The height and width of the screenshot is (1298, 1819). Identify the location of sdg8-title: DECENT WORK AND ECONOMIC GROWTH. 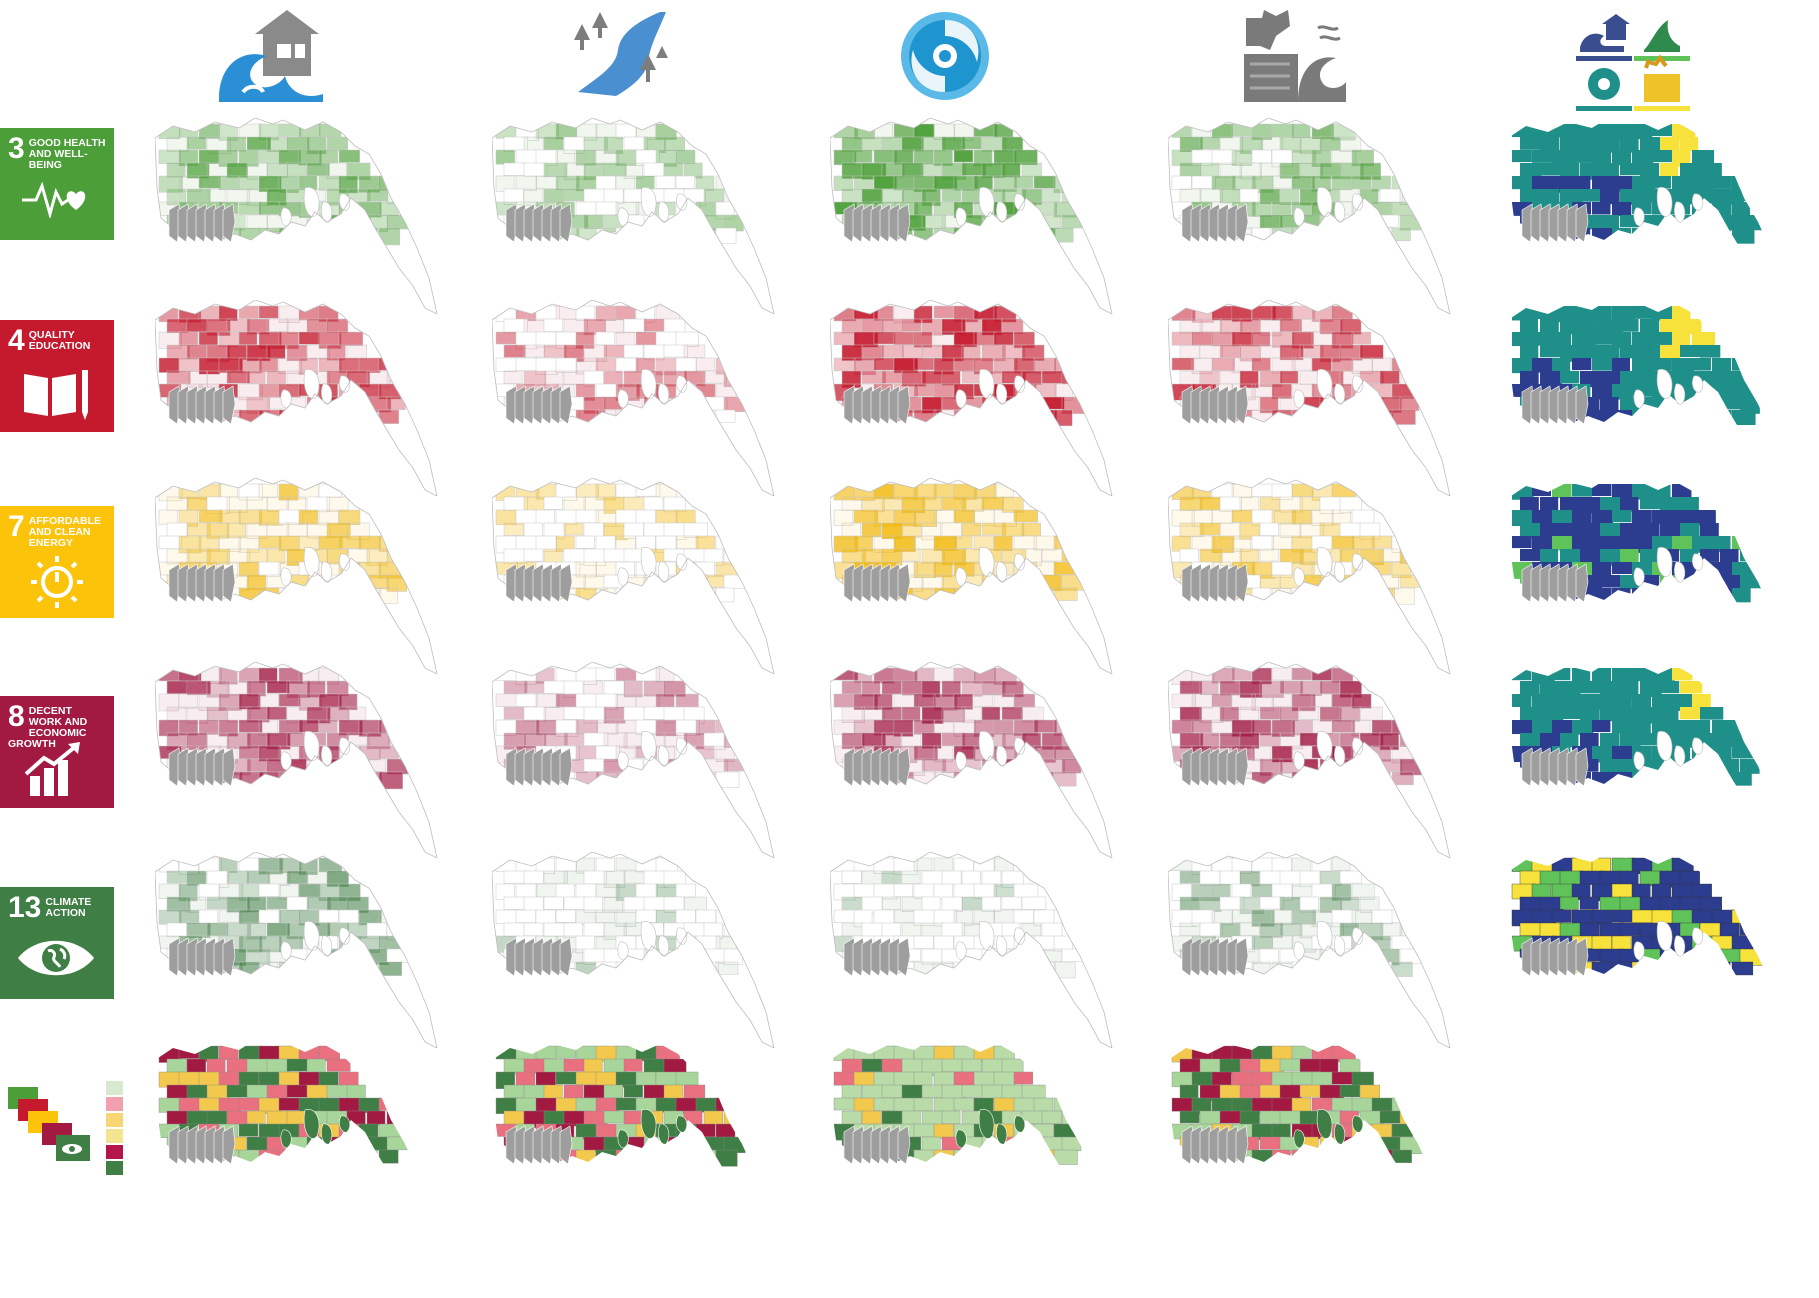
(48, 727).